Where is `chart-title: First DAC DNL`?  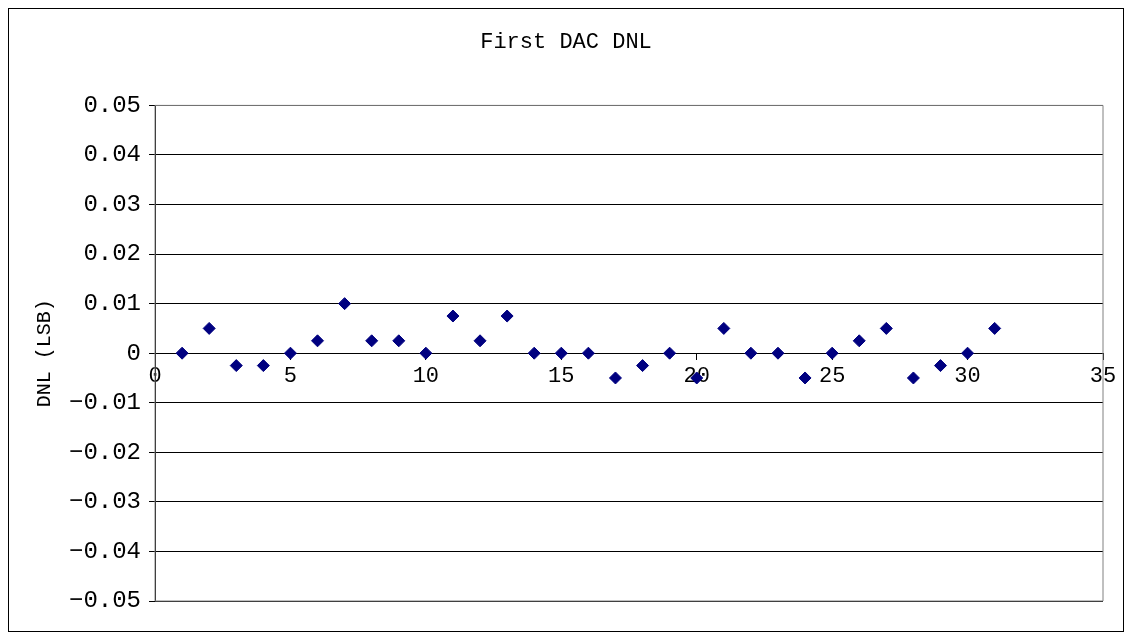 chart-title: First DAC DNL is located at coordinates (566, 43).